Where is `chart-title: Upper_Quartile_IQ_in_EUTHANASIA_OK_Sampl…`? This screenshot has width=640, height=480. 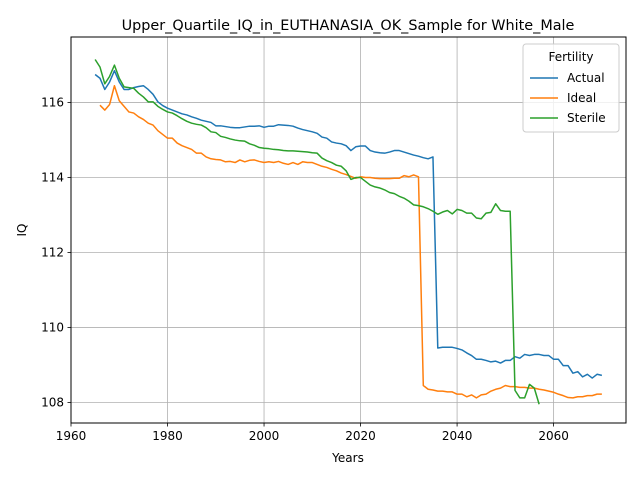
chart-title: Upper_Quartile_IQ_in_EUTHANASIA_OK_Sampl… is located at coordinates (348, 26).